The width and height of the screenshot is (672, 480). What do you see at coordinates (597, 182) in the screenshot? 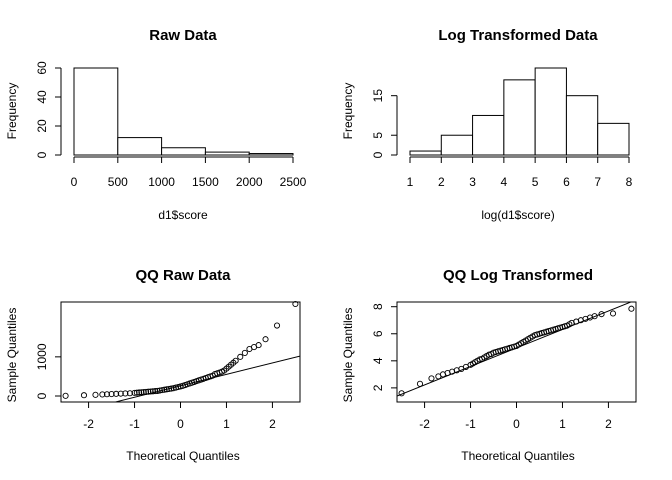
I see `x-tick-label: 7` at bounding box center [597, 182].